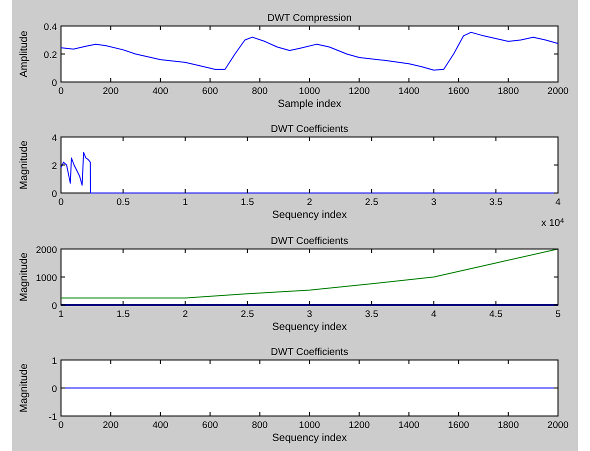 This screenshot has width=590, height=451. What do you see at coordinates (495, 314) in the screenshot?
I see `x-tick-label: 4.5` at bounding box center [495, 314].